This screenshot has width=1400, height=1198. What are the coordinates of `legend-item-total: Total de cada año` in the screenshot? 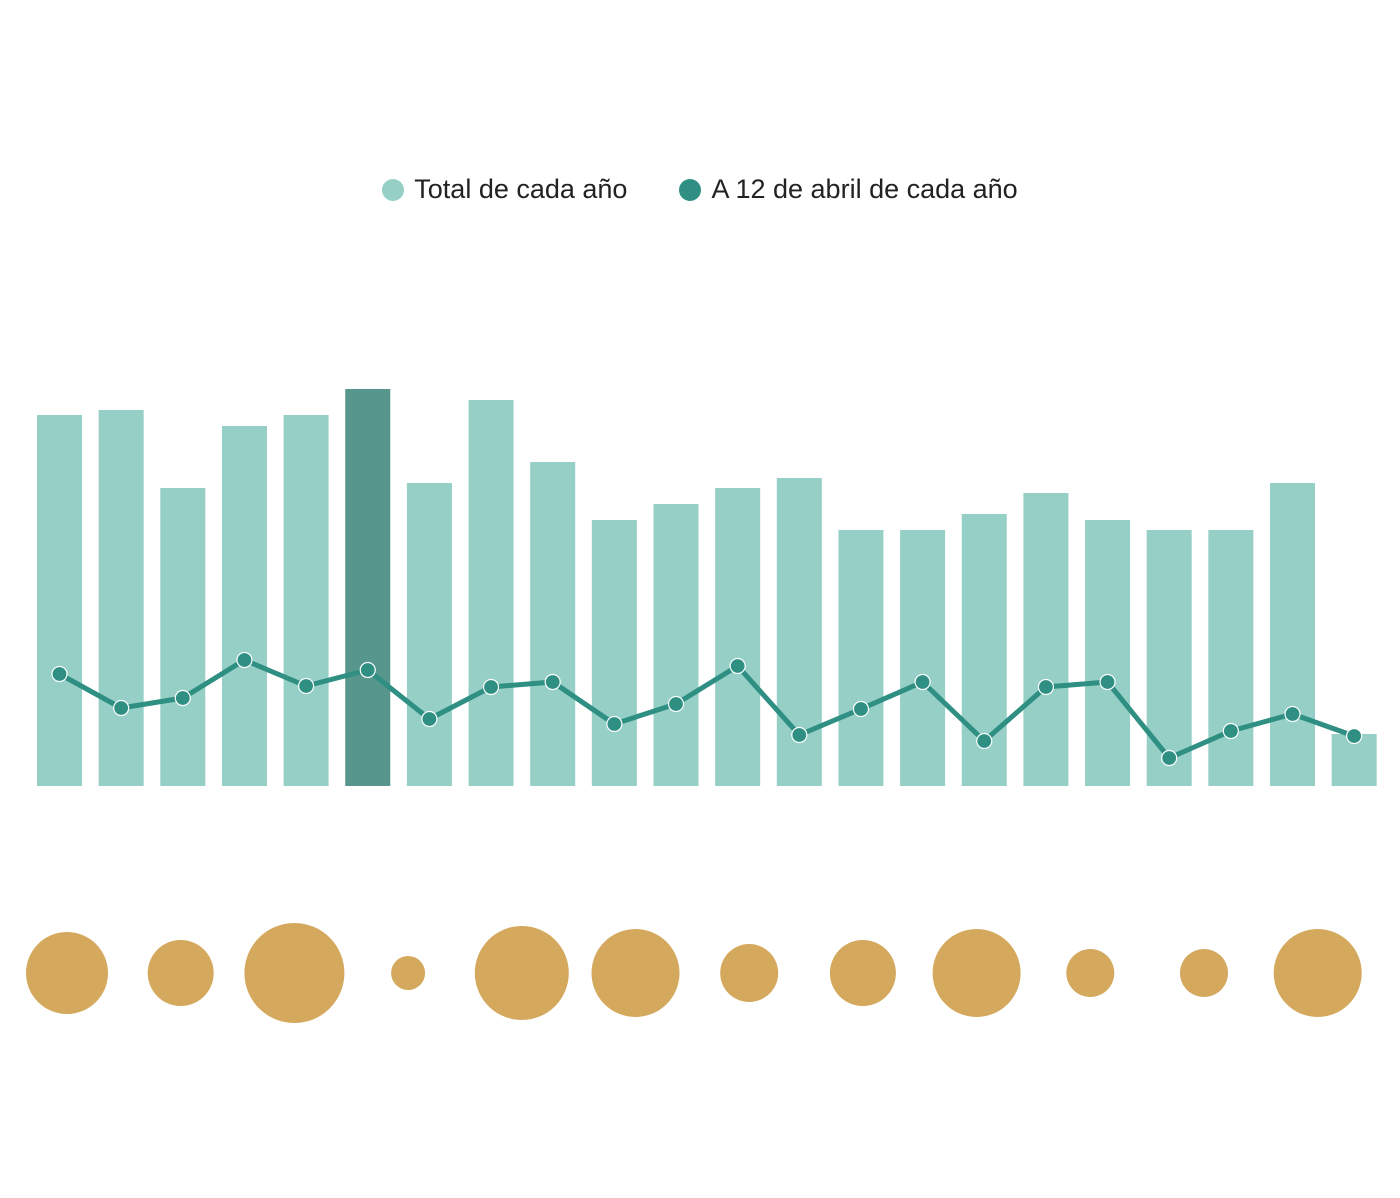 It's located at (504, 189).